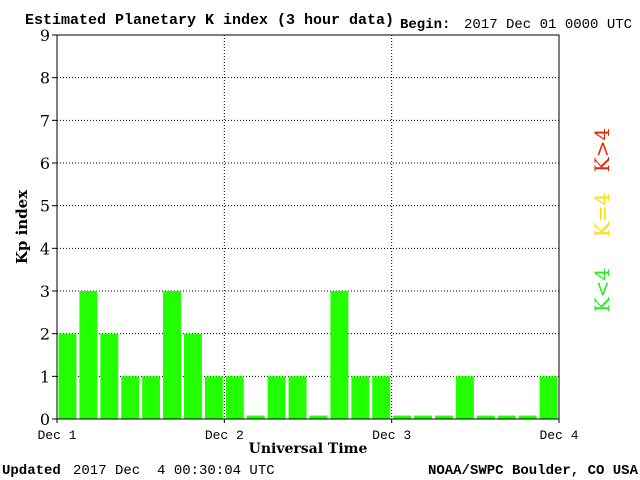  What do you see at coordinates (56, 435) in the screenshot?
I see `x-tick-label: Dec 1` at bounding box center [56, 435].